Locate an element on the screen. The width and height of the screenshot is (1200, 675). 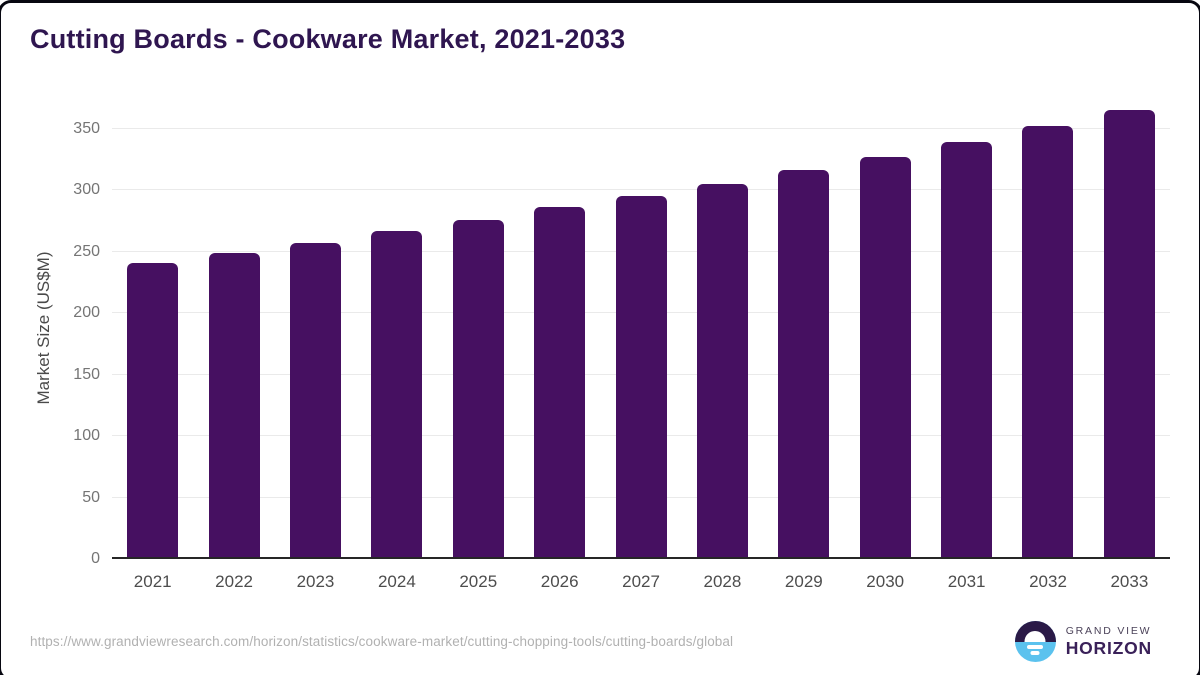
x-tick-label-2022: 2022 is located at coordinates (234, 581).